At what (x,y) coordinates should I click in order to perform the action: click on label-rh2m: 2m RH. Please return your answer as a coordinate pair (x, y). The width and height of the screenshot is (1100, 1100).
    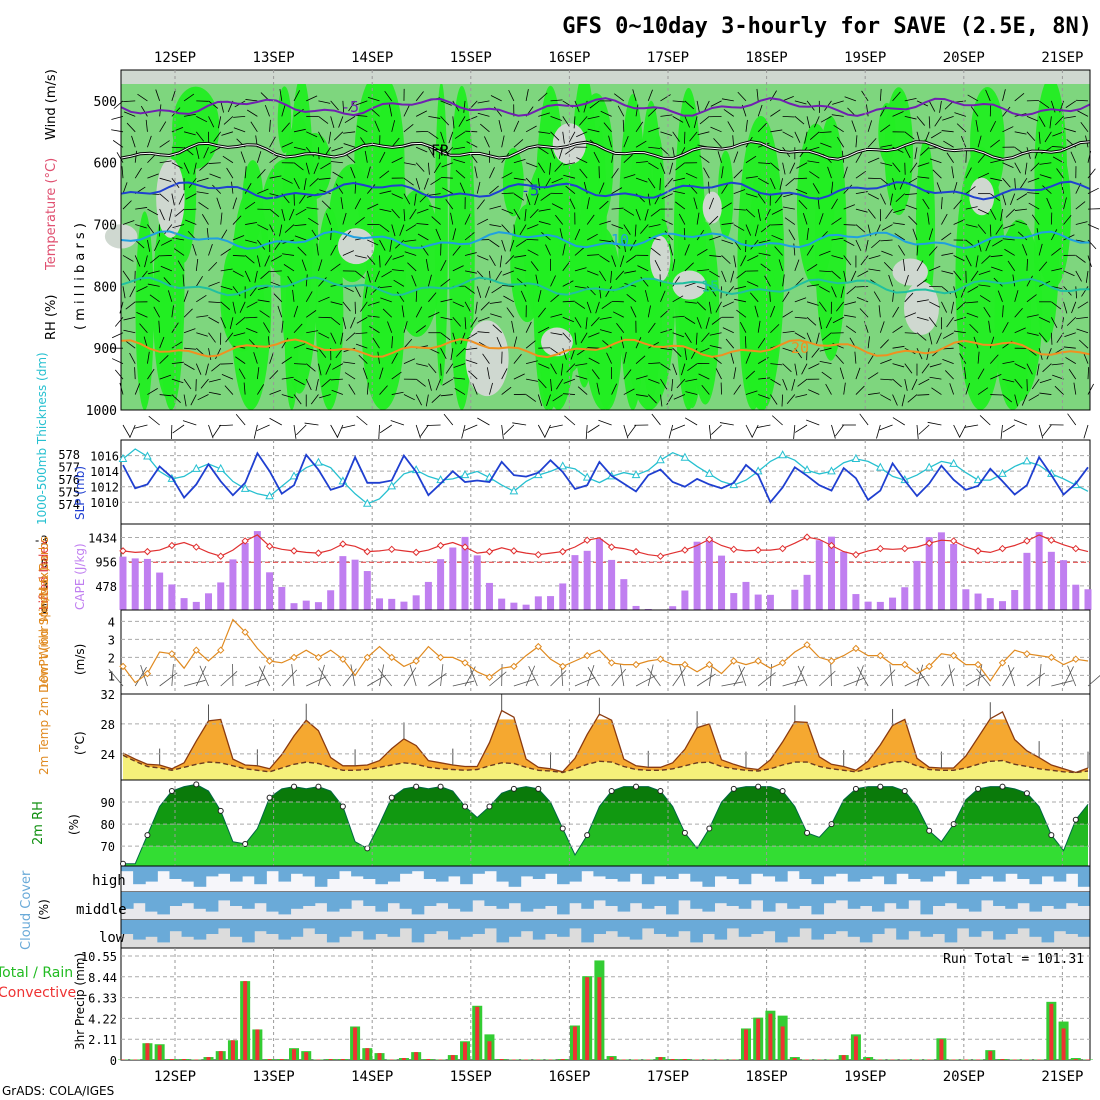
    Looking at the image, I should click on (38, 823).